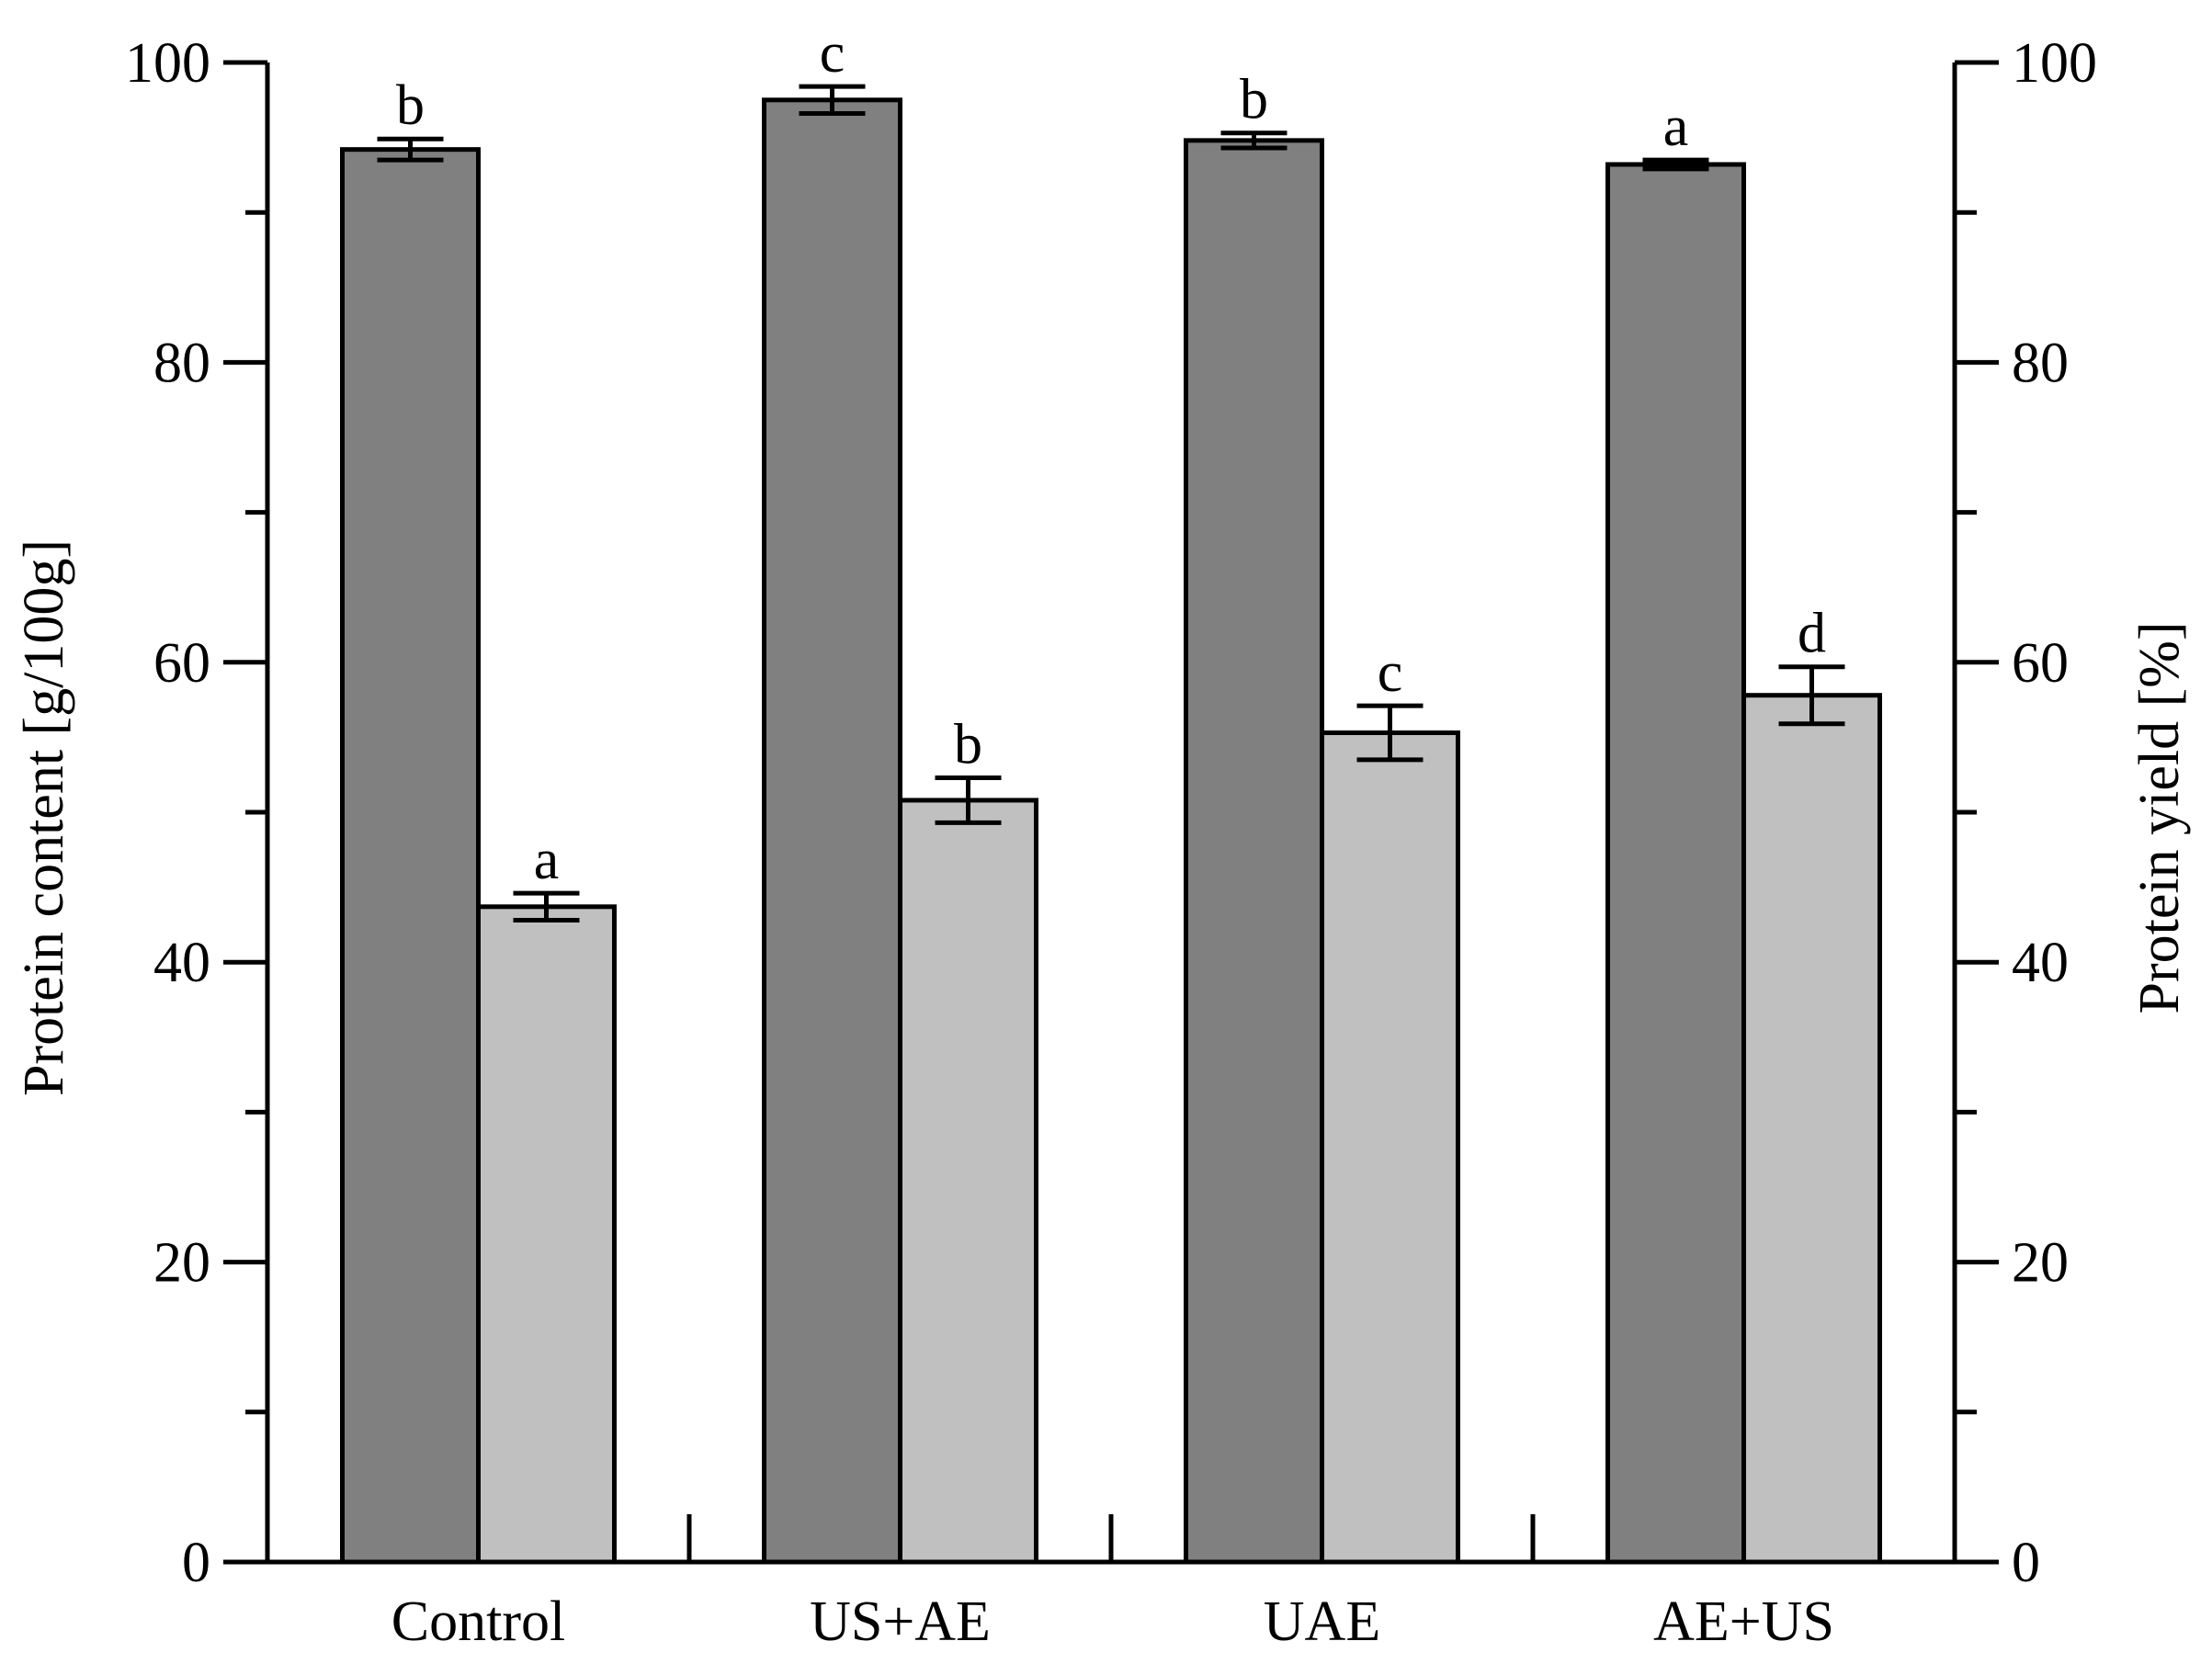 The width and height of the screenshot is (2212, 1664). What do you see at coordinates (2159, 817) in the screenshot?
I see `y2-axis-label: Protein yield [%]` at bounding box center [2159, 817].